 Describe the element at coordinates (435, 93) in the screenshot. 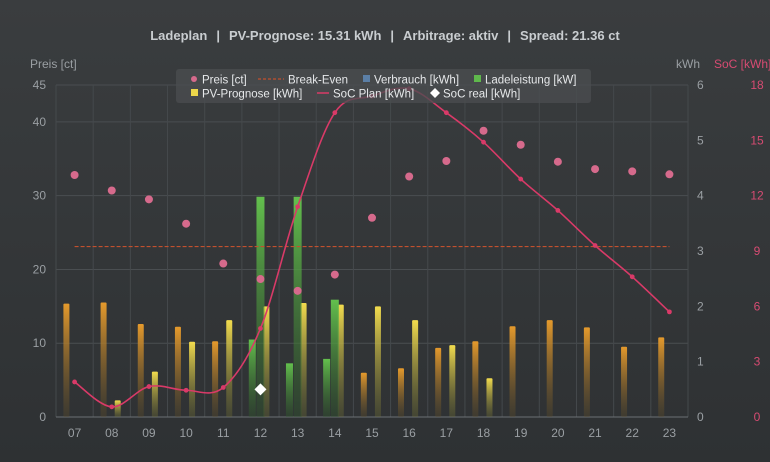

I see `legend-marker-diamond` at that location.